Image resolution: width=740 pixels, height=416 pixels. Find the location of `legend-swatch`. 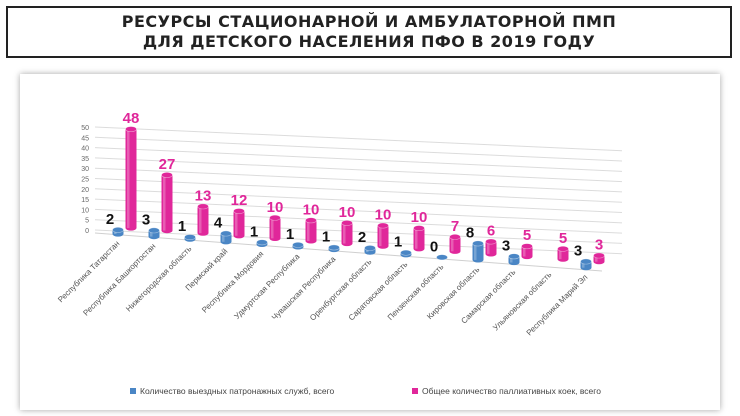

legend-swatch is located at coordinates (133, 391).